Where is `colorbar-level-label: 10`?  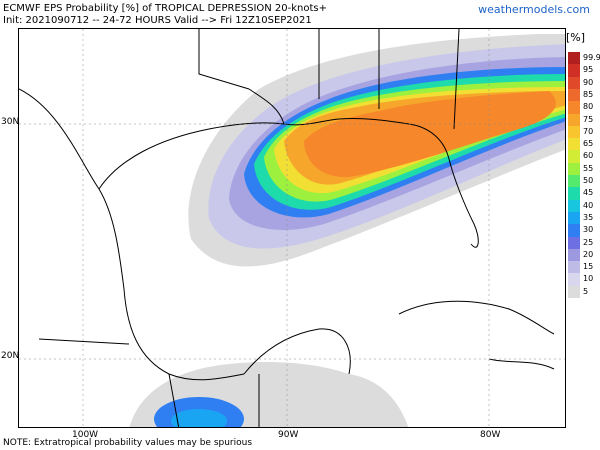 colorbar-level-label: 10 is located at coordinates (588, 279).